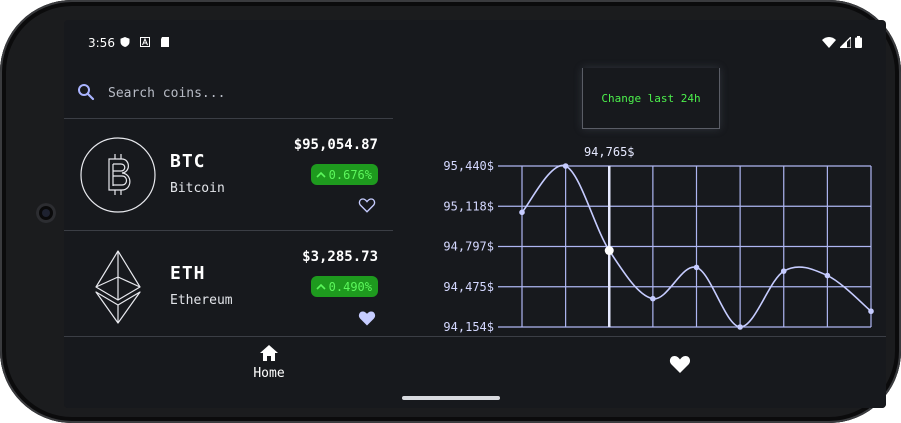 The width and height of the screenshot is (901, 423). I want to click on wifi-icon, so click(829, 42).